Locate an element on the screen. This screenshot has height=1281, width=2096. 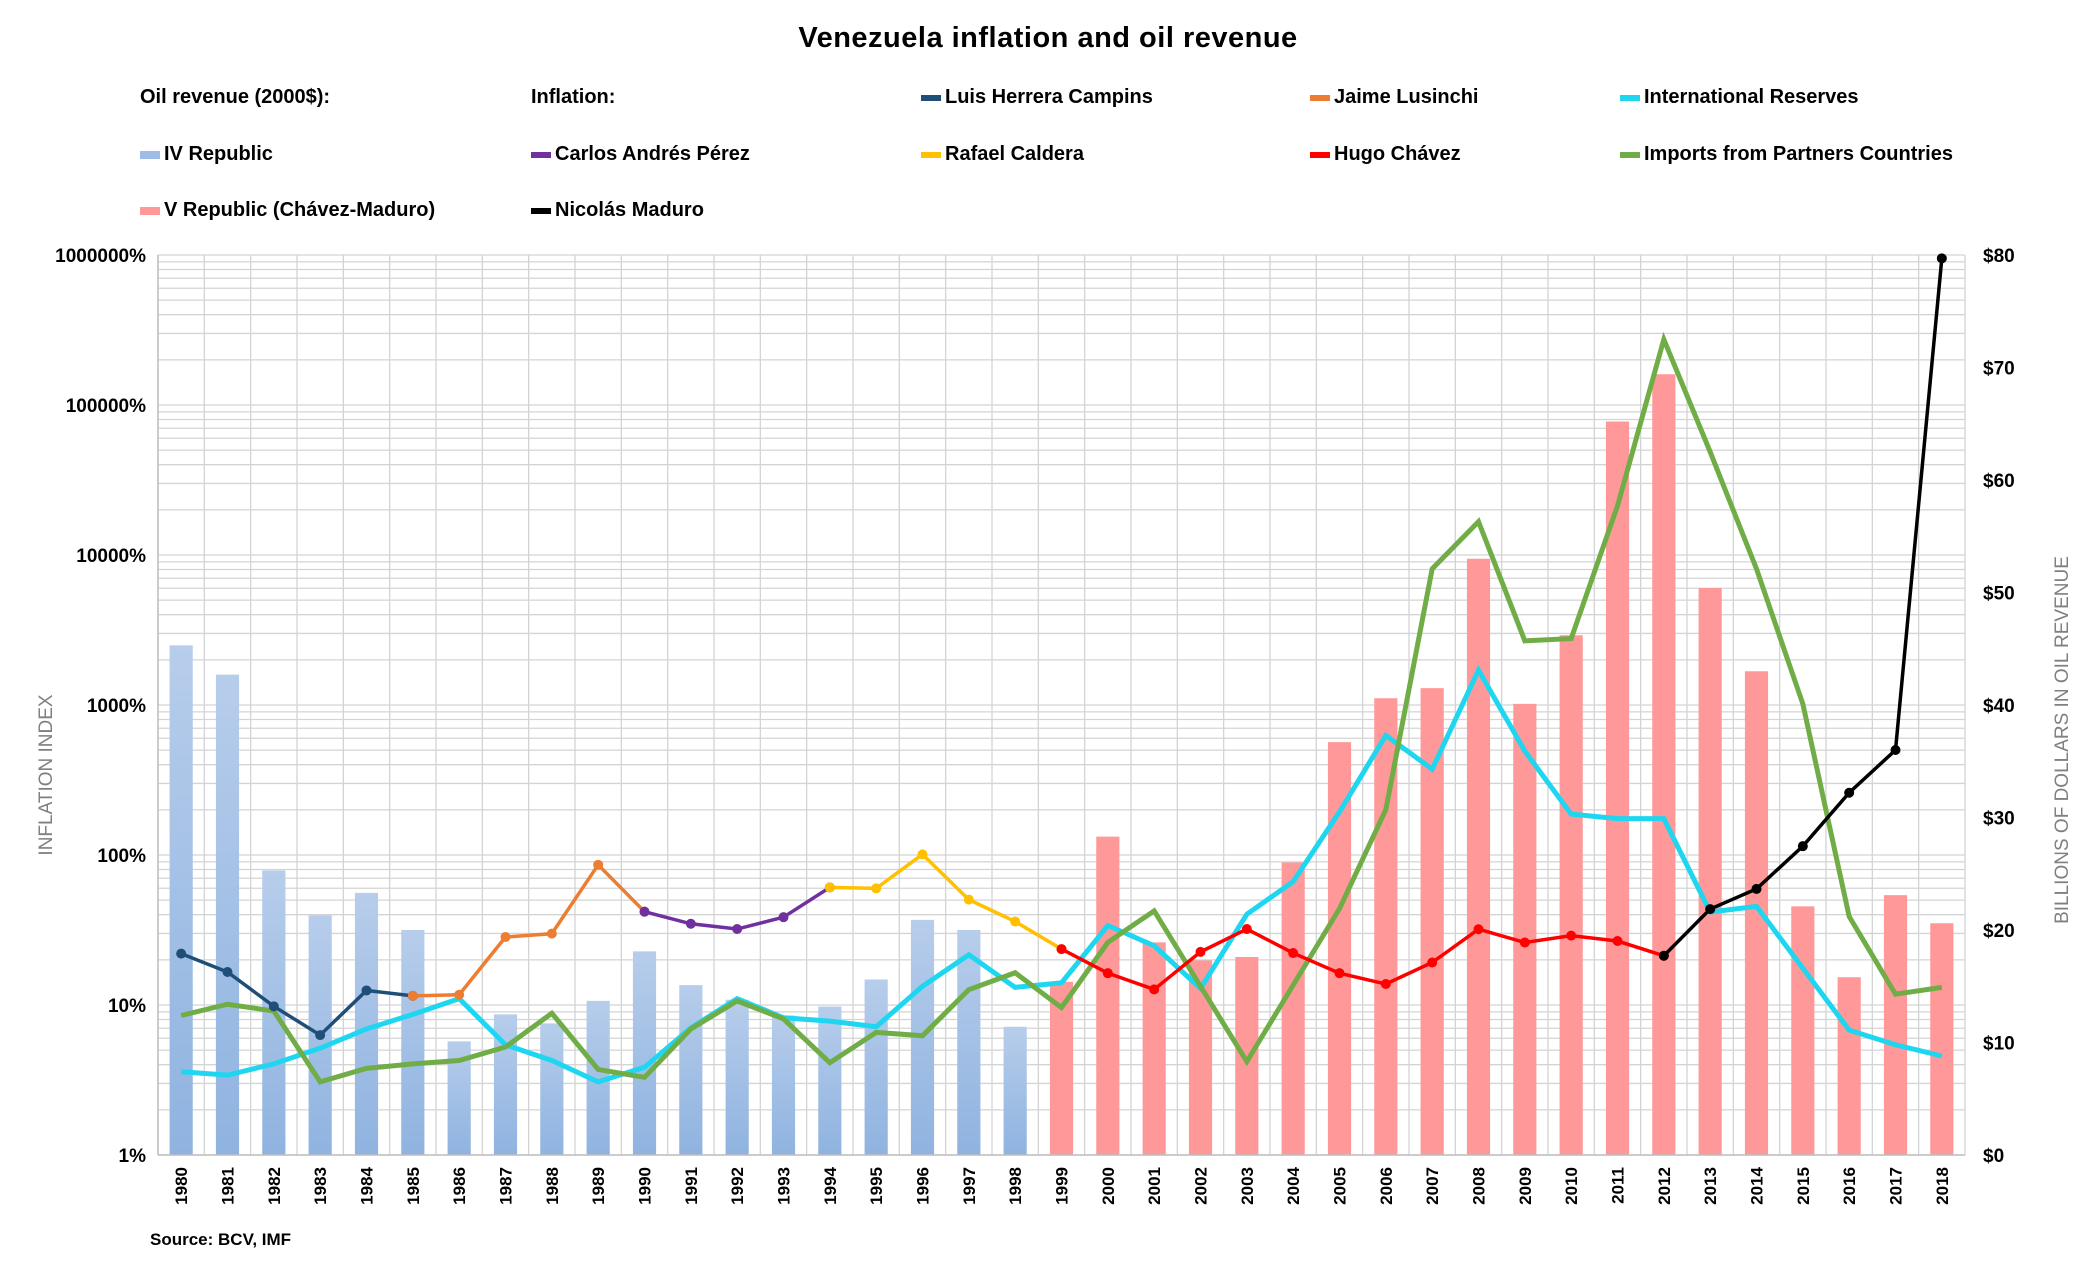
inflation-point-1980 is located at coordinates (181, 953).